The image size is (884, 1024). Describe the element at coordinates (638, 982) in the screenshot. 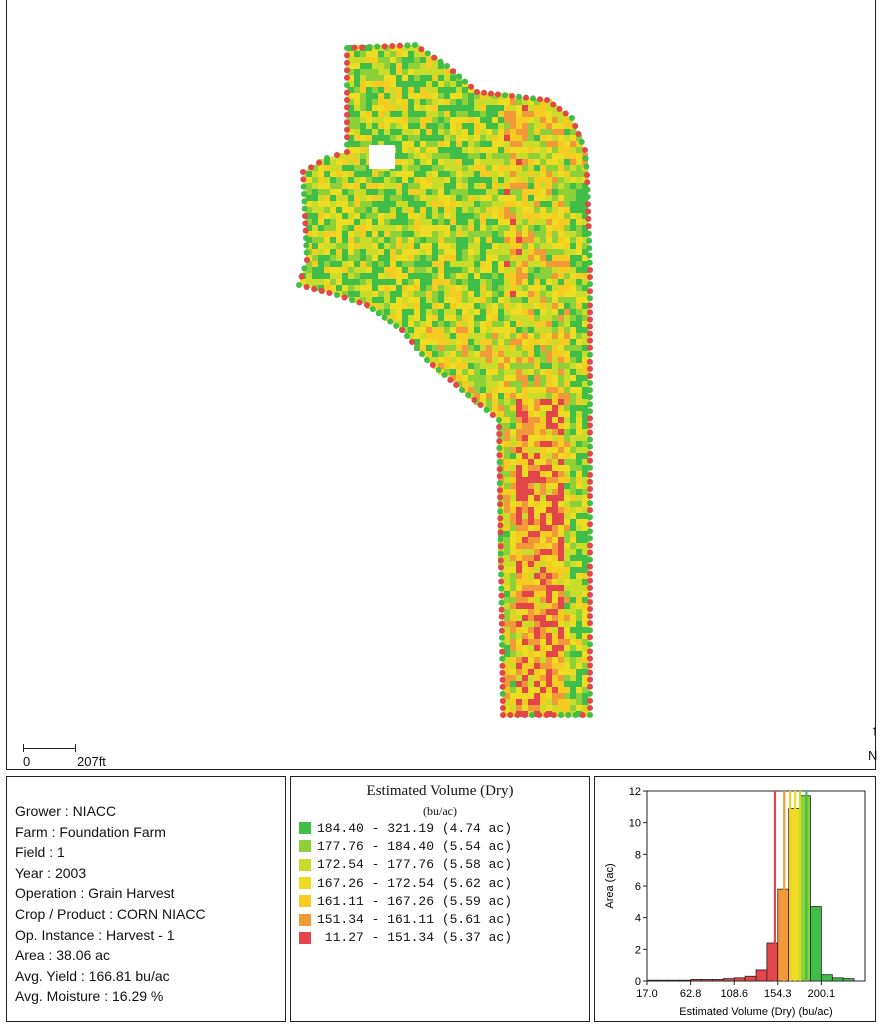

I see `y-tick-label-0: 0` at that location.